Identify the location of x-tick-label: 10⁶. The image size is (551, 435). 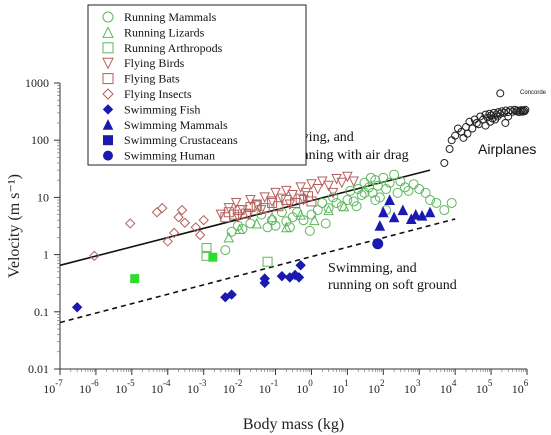
(520, 387).